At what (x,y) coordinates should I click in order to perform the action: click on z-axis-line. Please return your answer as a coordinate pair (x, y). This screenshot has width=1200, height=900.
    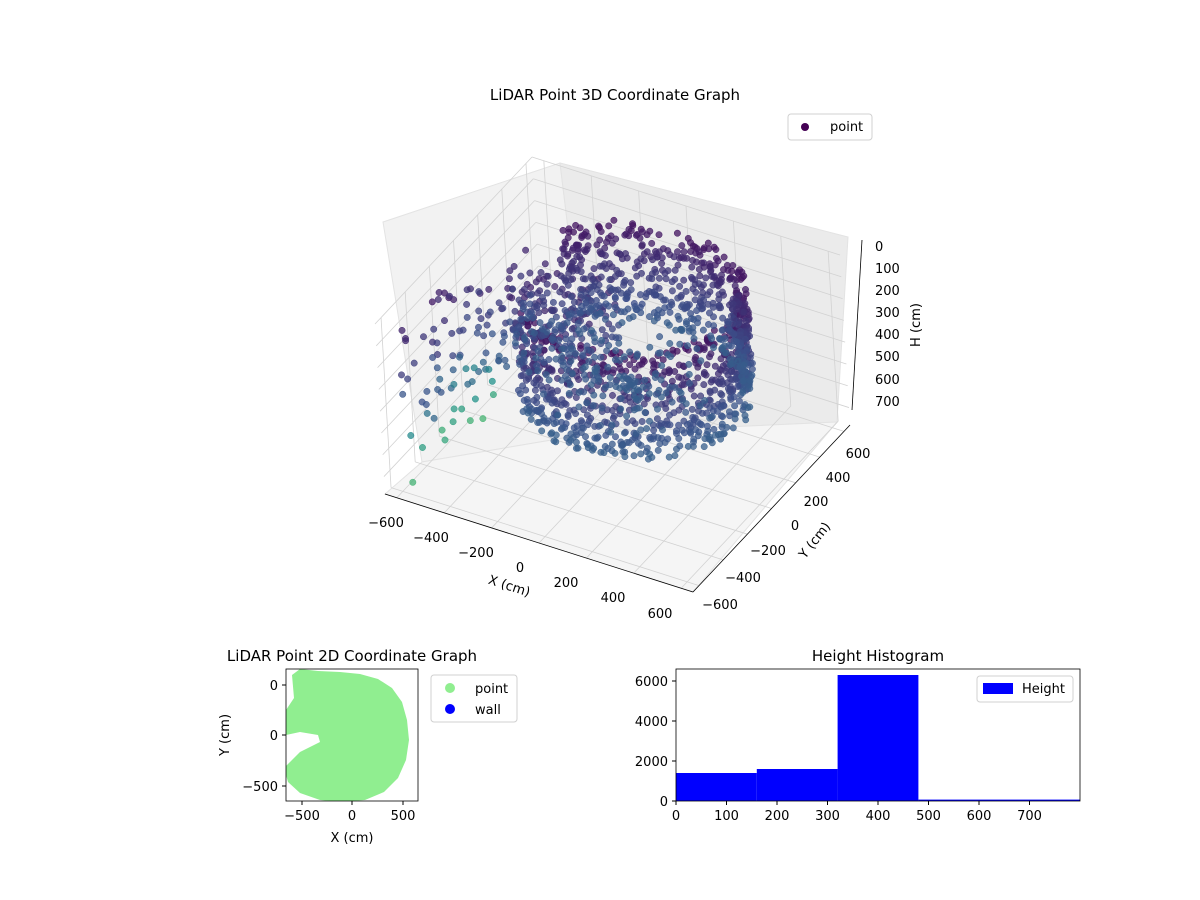
    Looking at the image, I should click on (857, 325).